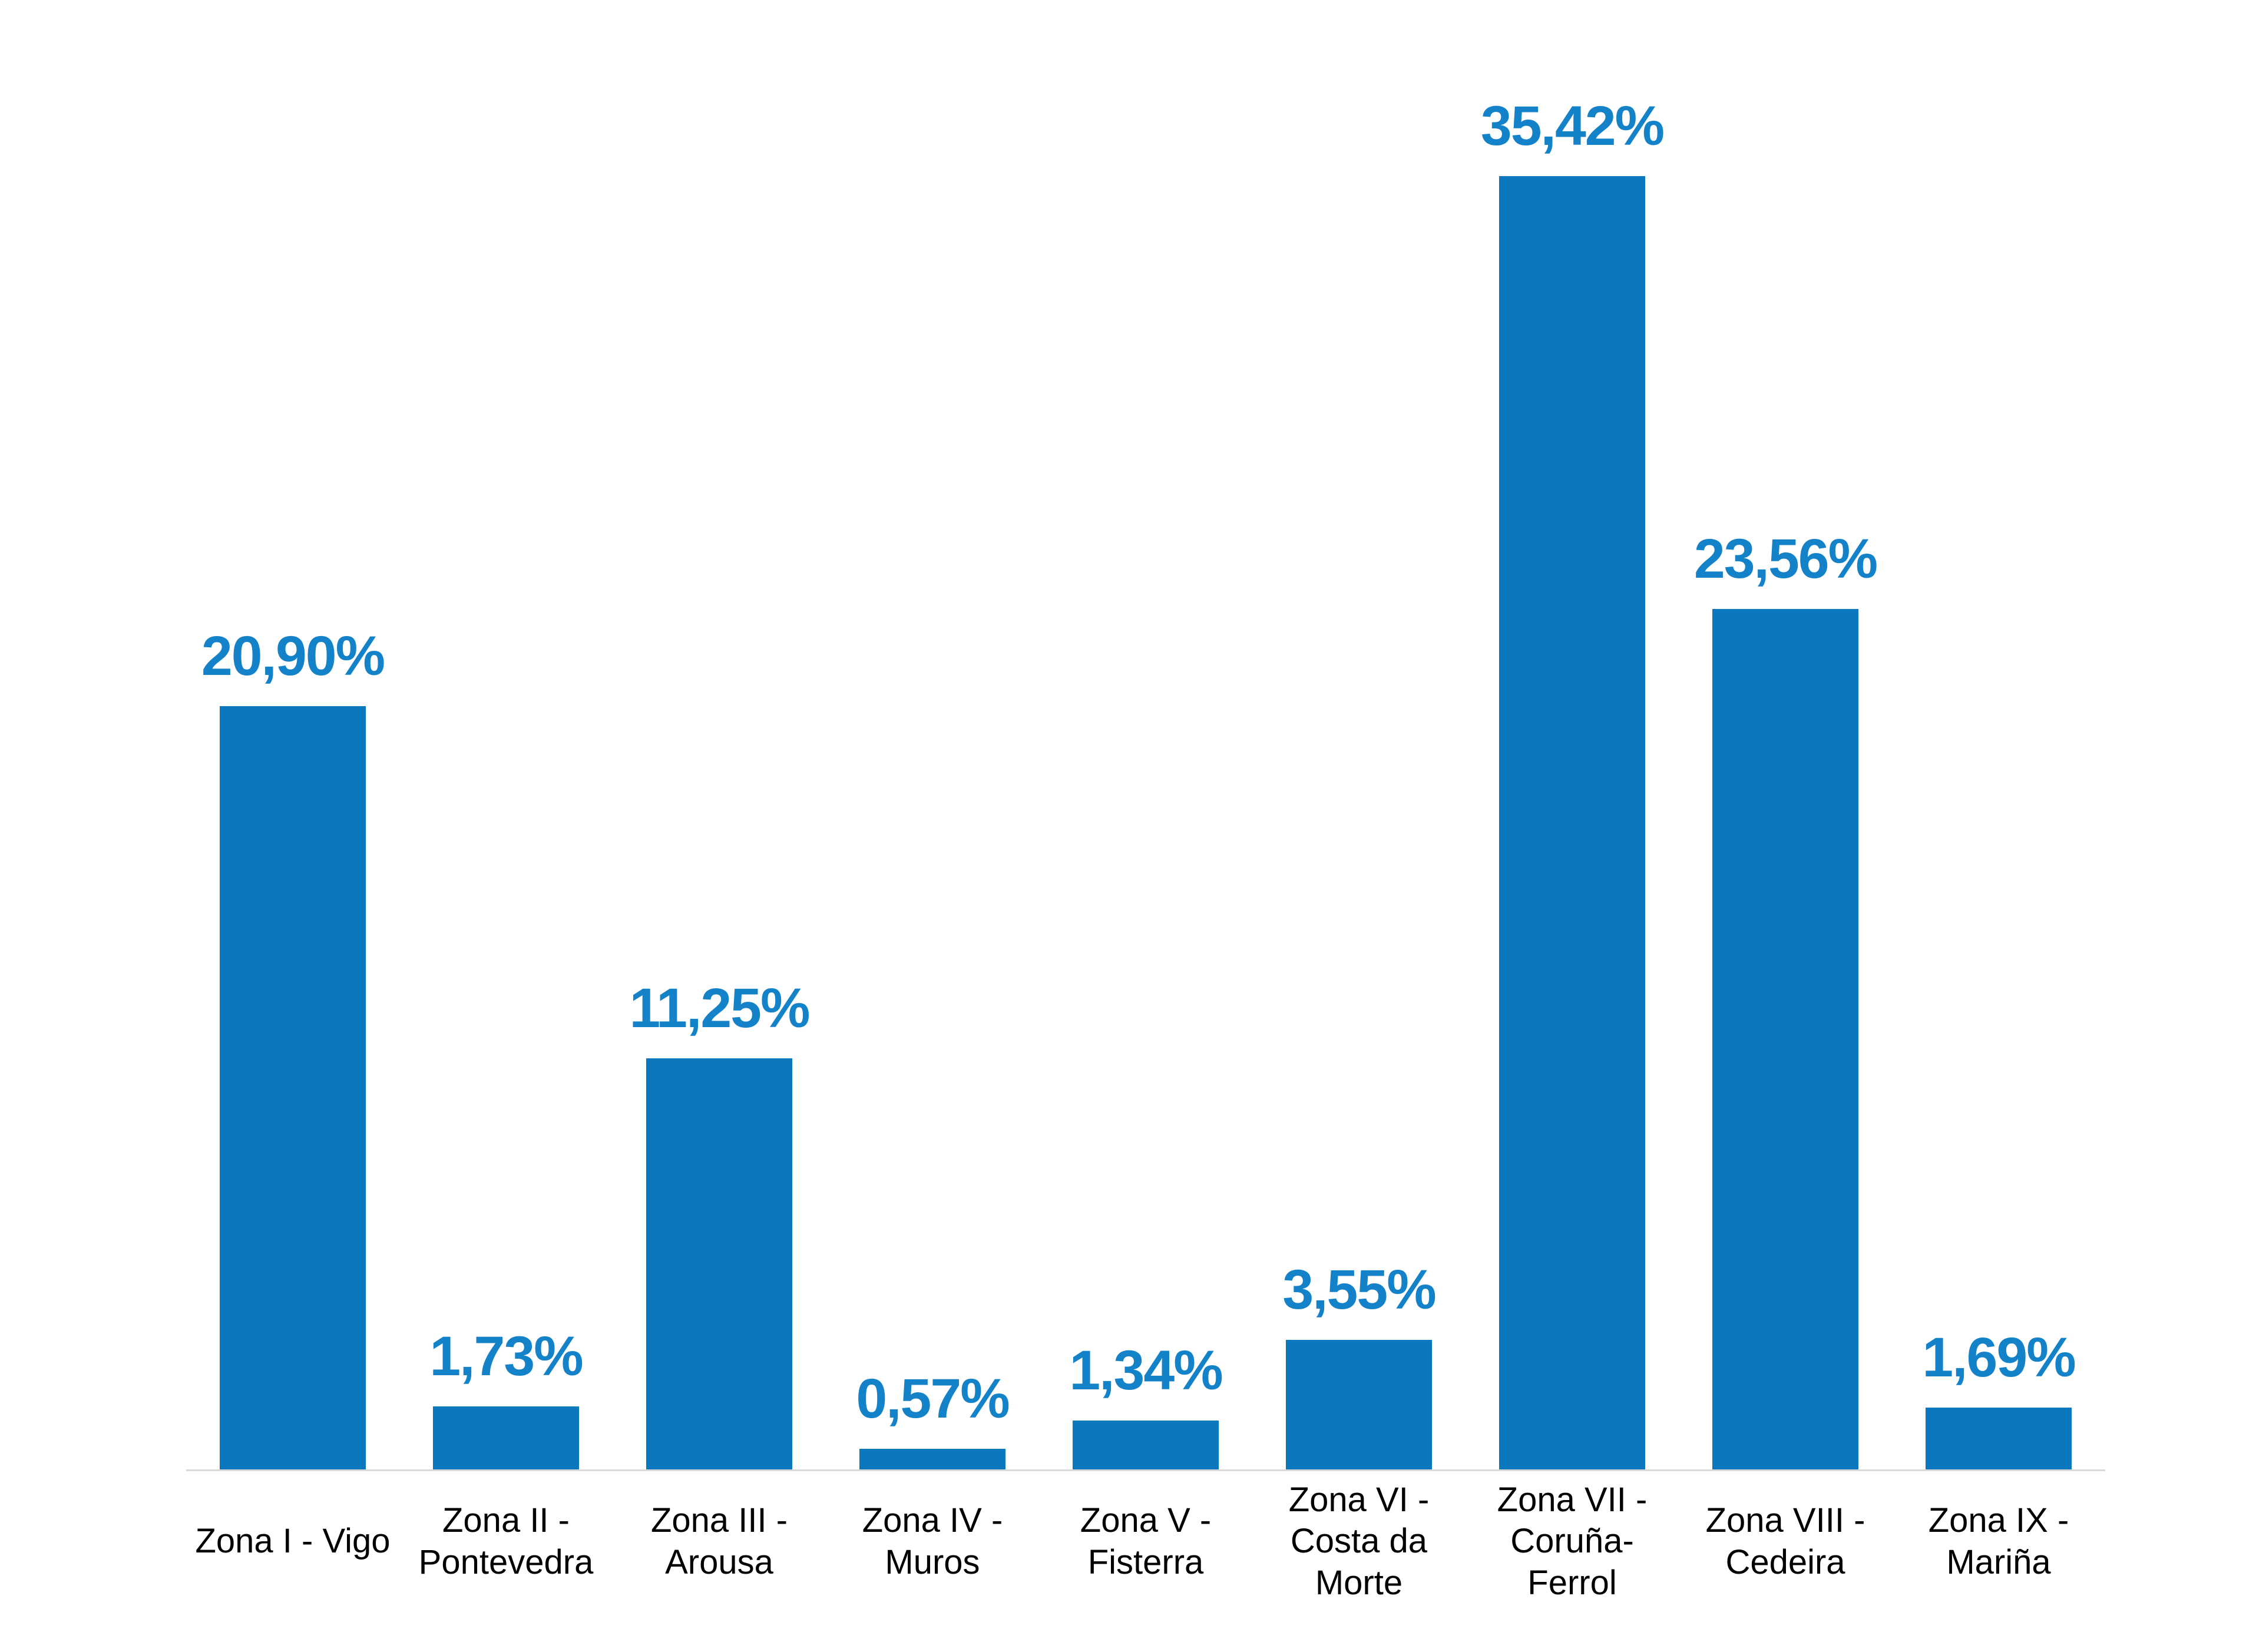  I want to click on bar-value-label: 23,56%, so click(1785, 559).